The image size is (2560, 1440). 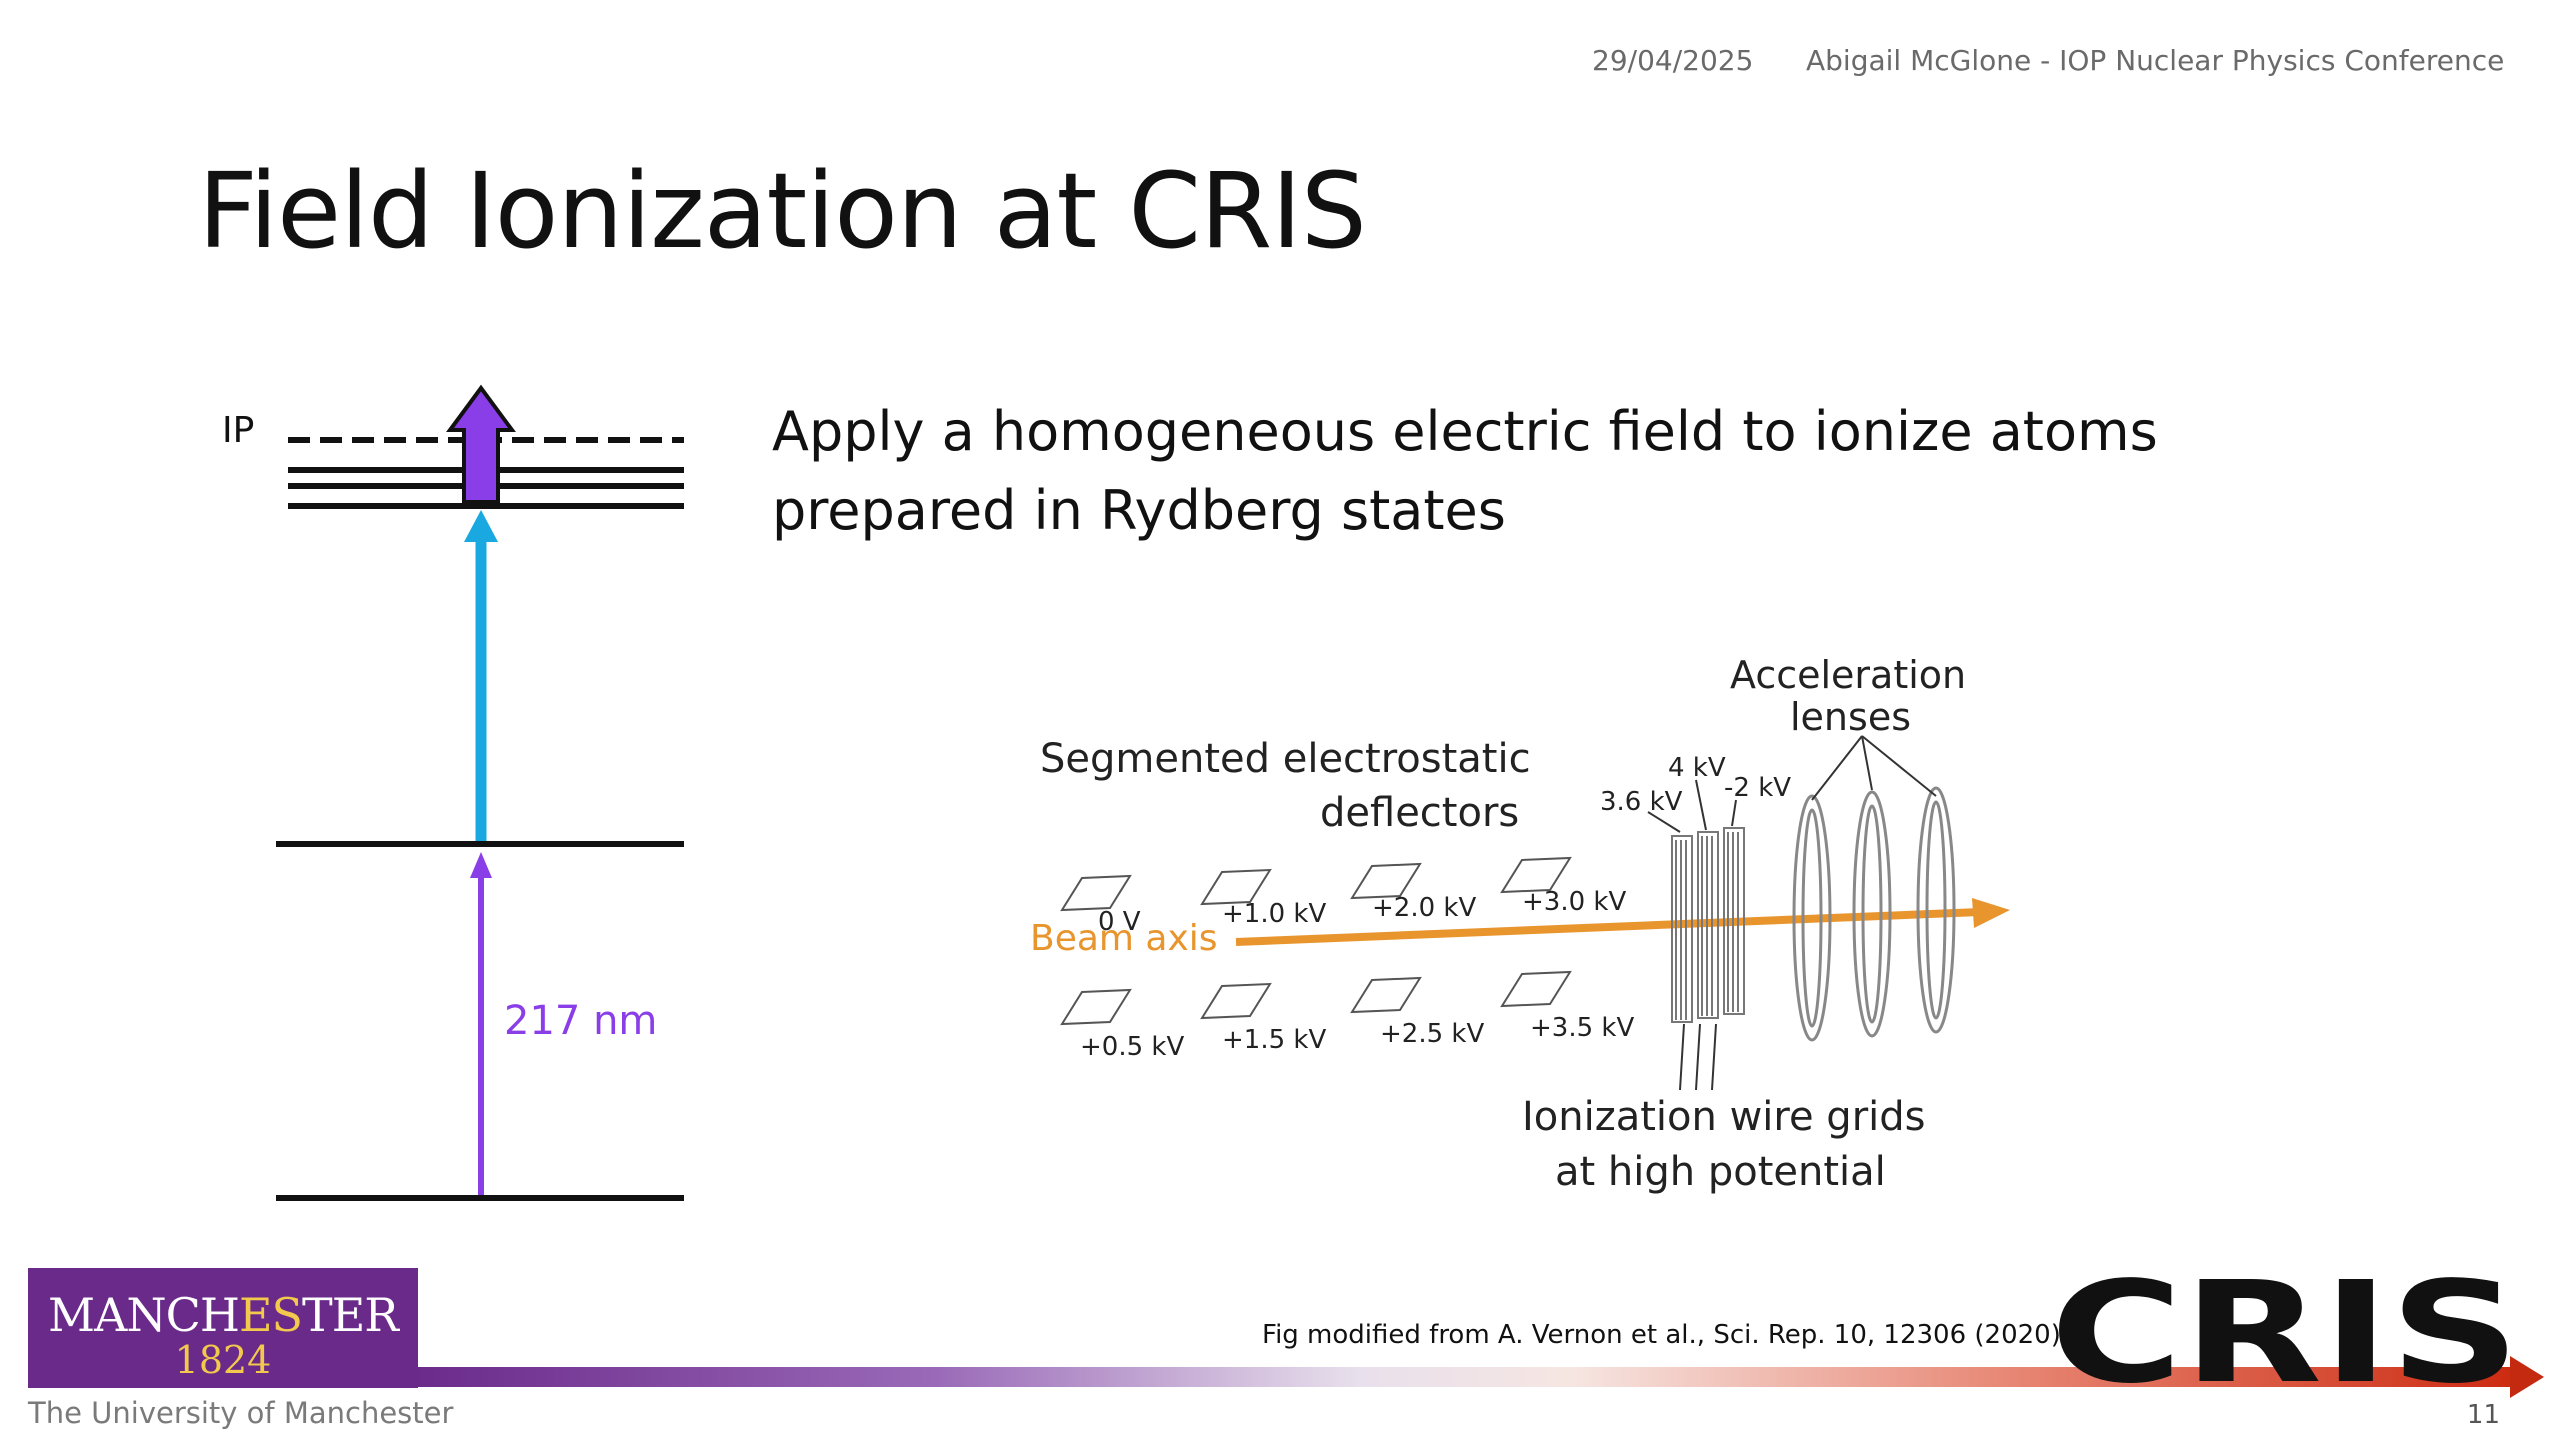 What do you see at coordinates (1692, 806) in the screenshot?
I see `grid-voltage-leaders` at bounding box center [1692, 806].